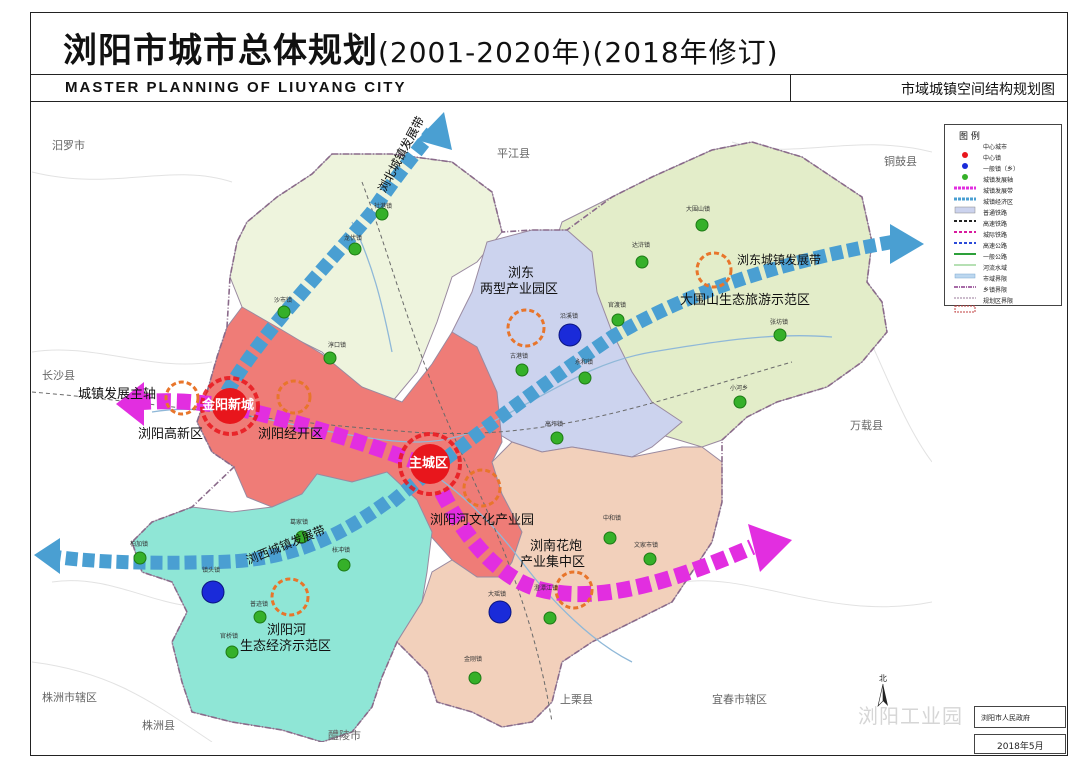  I want to click on town-label: 中和镇, so click(612, 518).